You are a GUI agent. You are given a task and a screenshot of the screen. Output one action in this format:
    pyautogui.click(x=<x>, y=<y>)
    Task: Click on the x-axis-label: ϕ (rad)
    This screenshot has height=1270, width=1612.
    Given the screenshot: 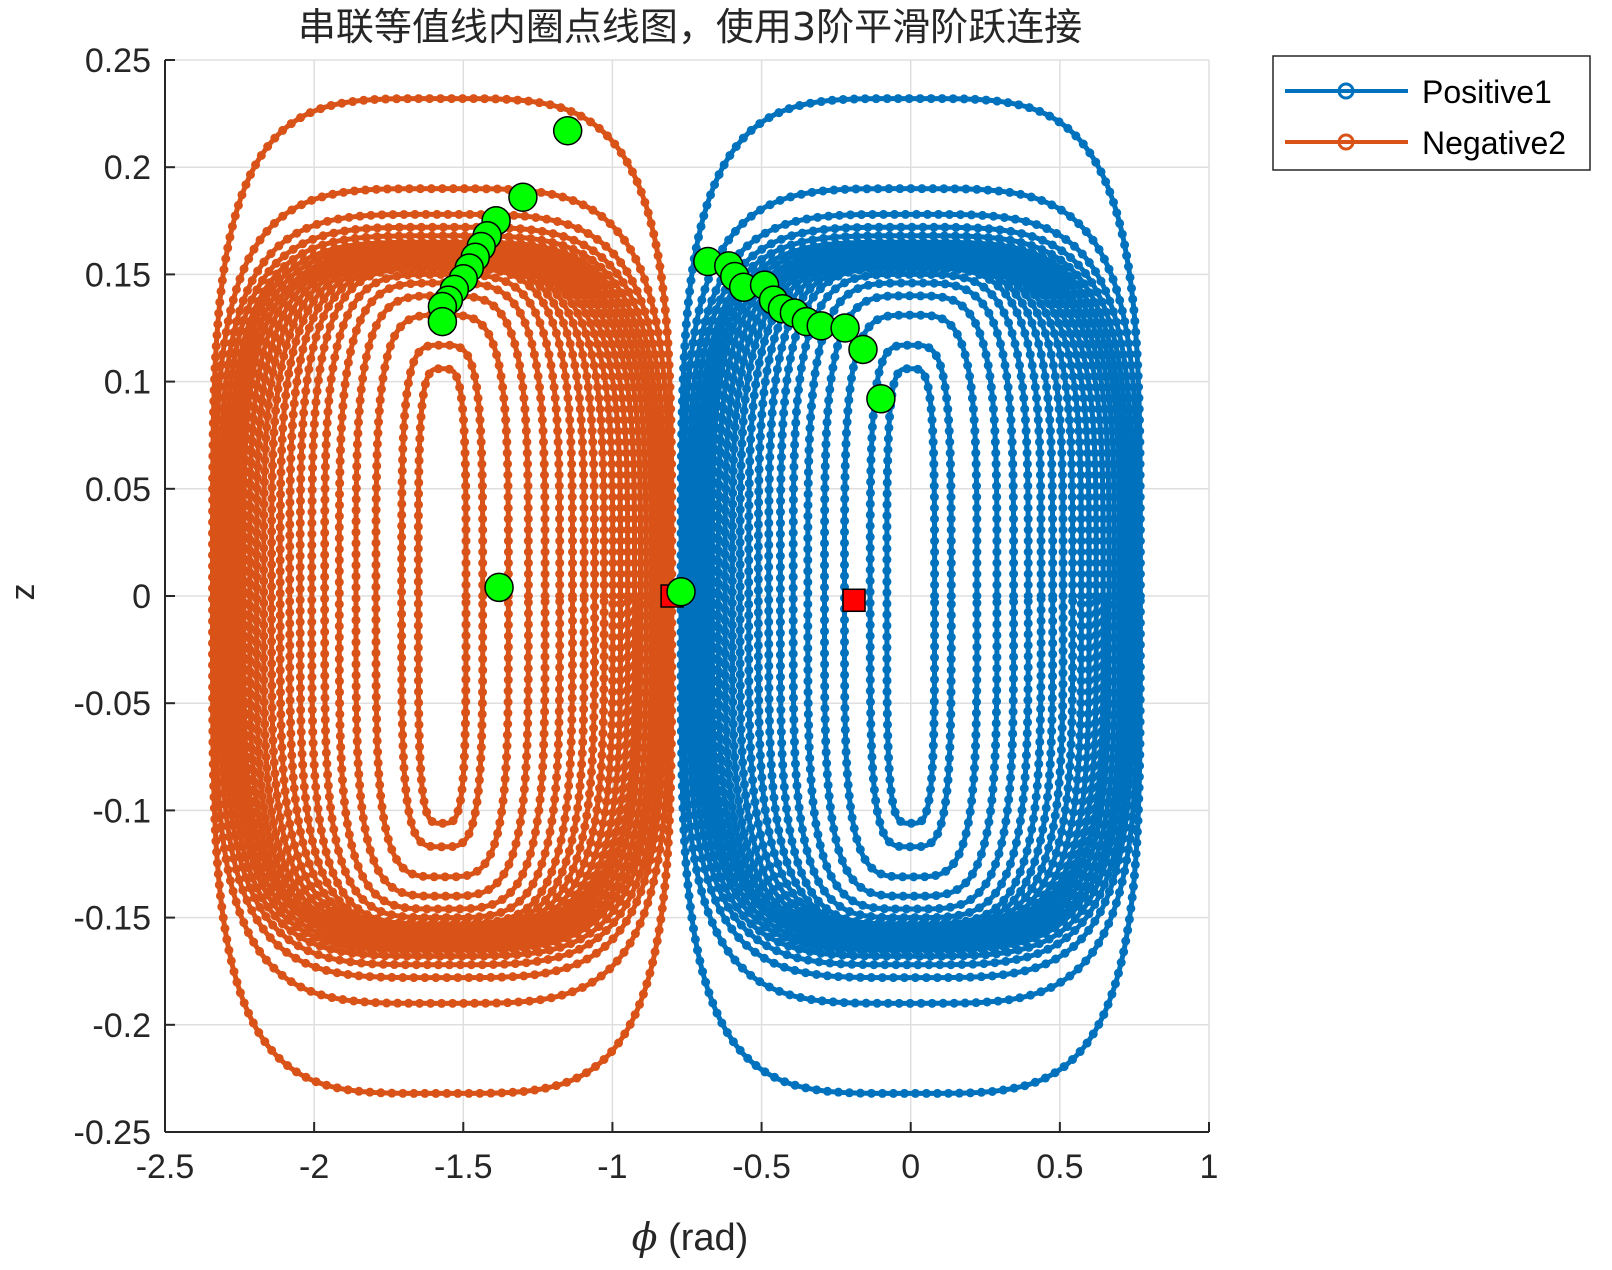 What is the action you would take?
    pyautogui.click(x=690, y=1237)
    